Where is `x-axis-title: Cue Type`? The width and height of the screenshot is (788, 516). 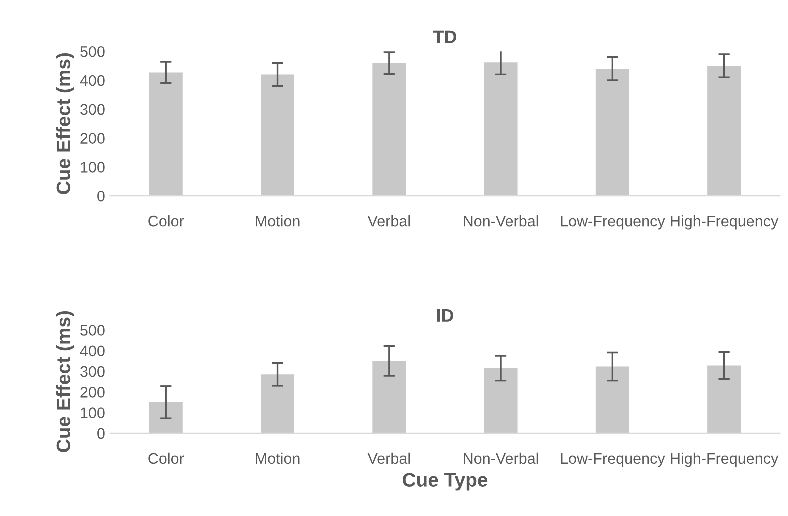
x-axis-title: Cue Type is located at coordinates (445, 482).